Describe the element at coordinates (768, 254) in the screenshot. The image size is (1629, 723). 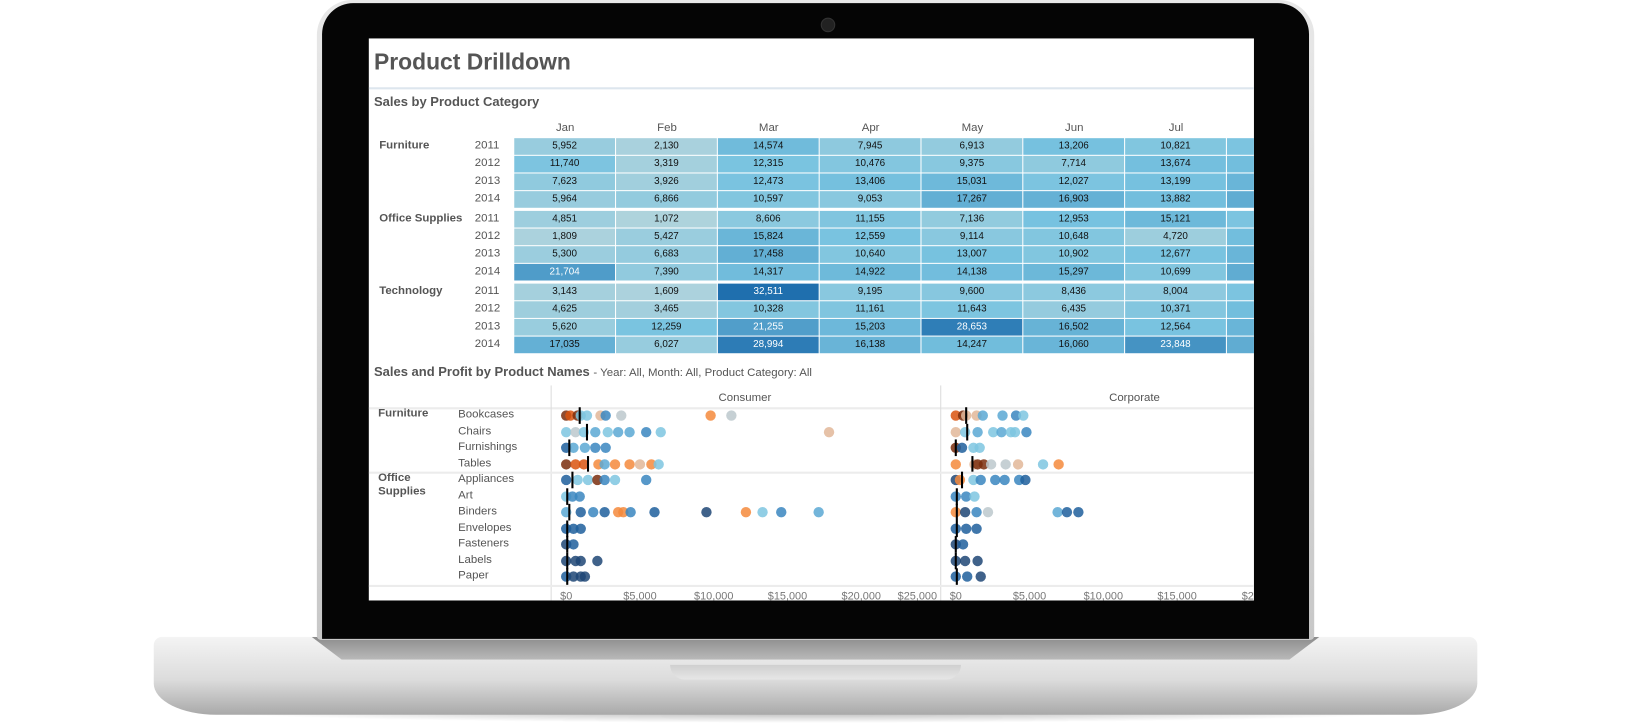
I see `heatmap-cell: 17,458` at that location.